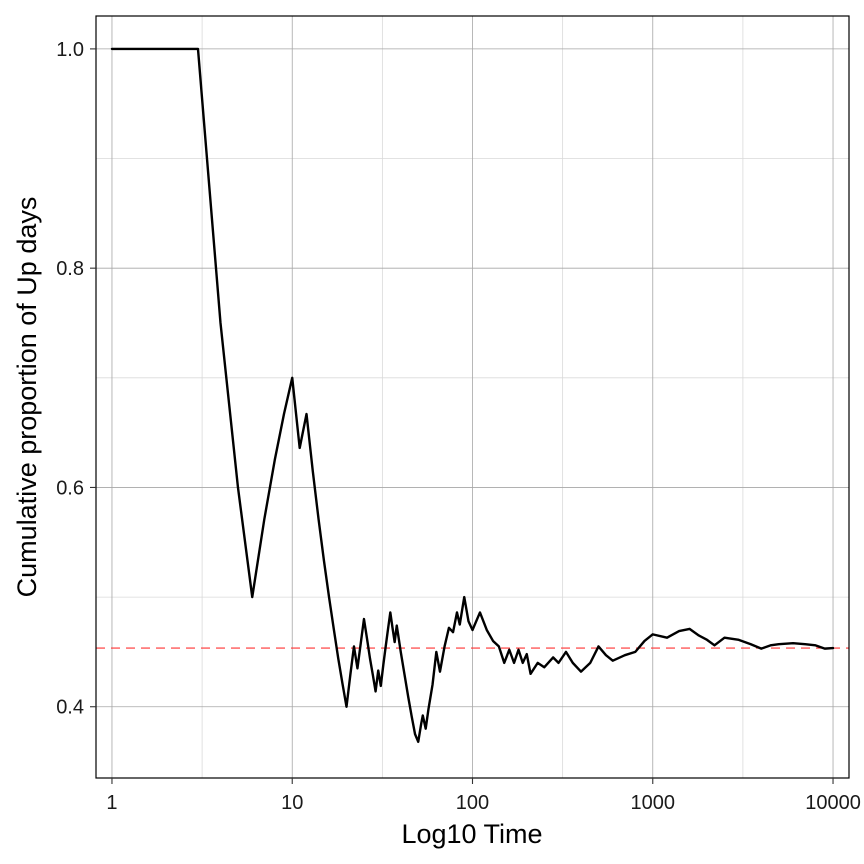 The image size is (864, 864). I want to click on y-axis-title: Cumulative proportion of Up days, so click(27, 397).